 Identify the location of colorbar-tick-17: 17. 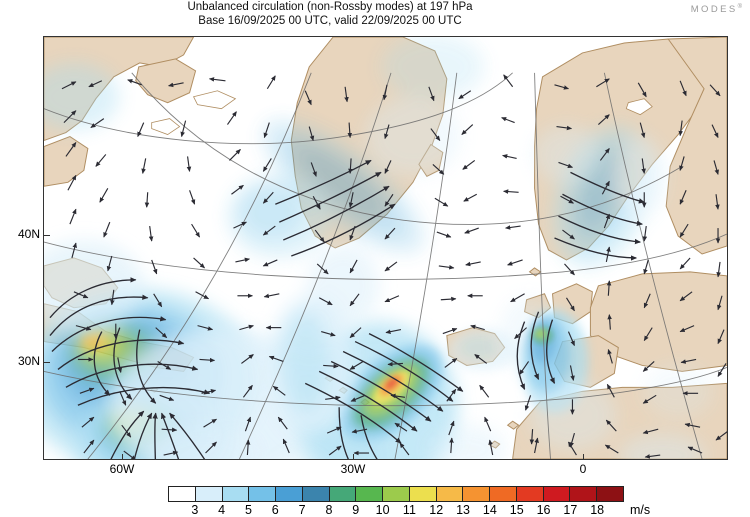
(570, 510).